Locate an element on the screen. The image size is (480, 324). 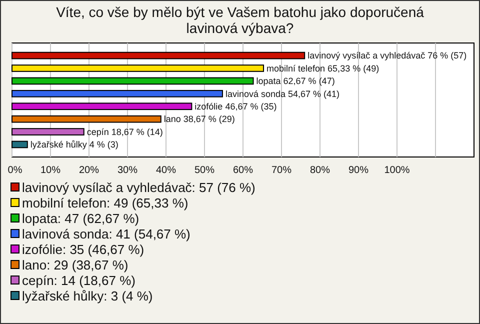
category-label: izofólie 46,67 % (35) is located at coordinates (235, 107).